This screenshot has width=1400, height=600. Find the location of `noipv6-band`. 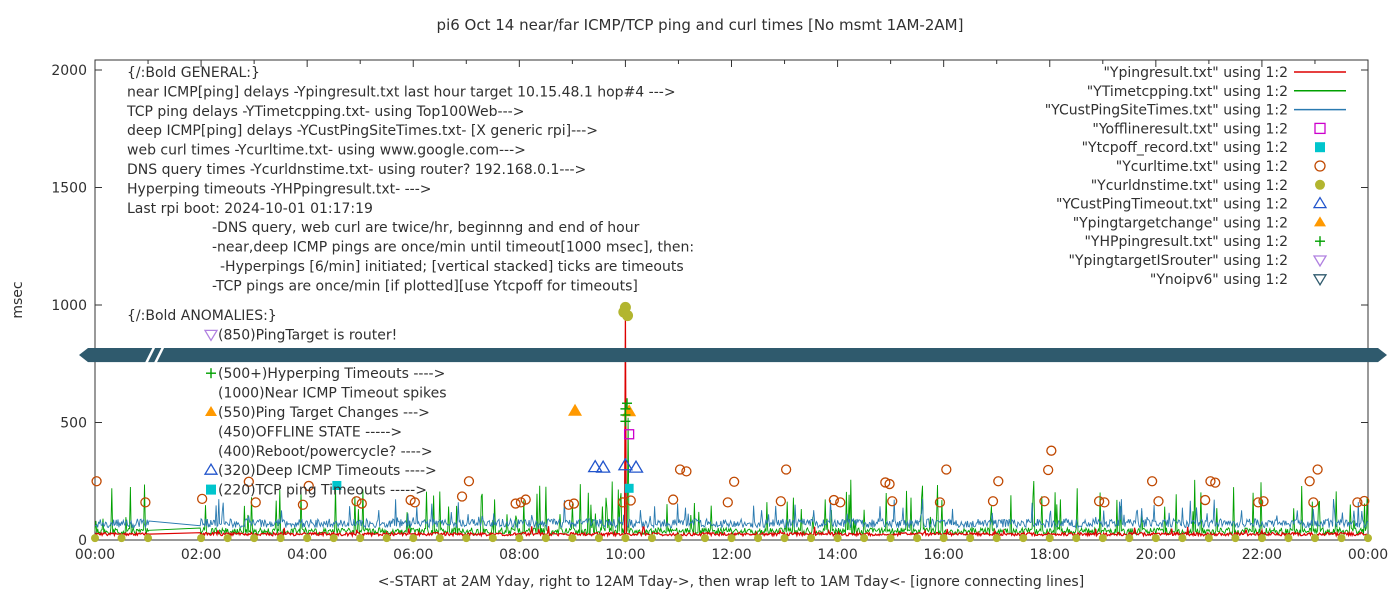

noipv6-band is located at coordinates (733, 355).